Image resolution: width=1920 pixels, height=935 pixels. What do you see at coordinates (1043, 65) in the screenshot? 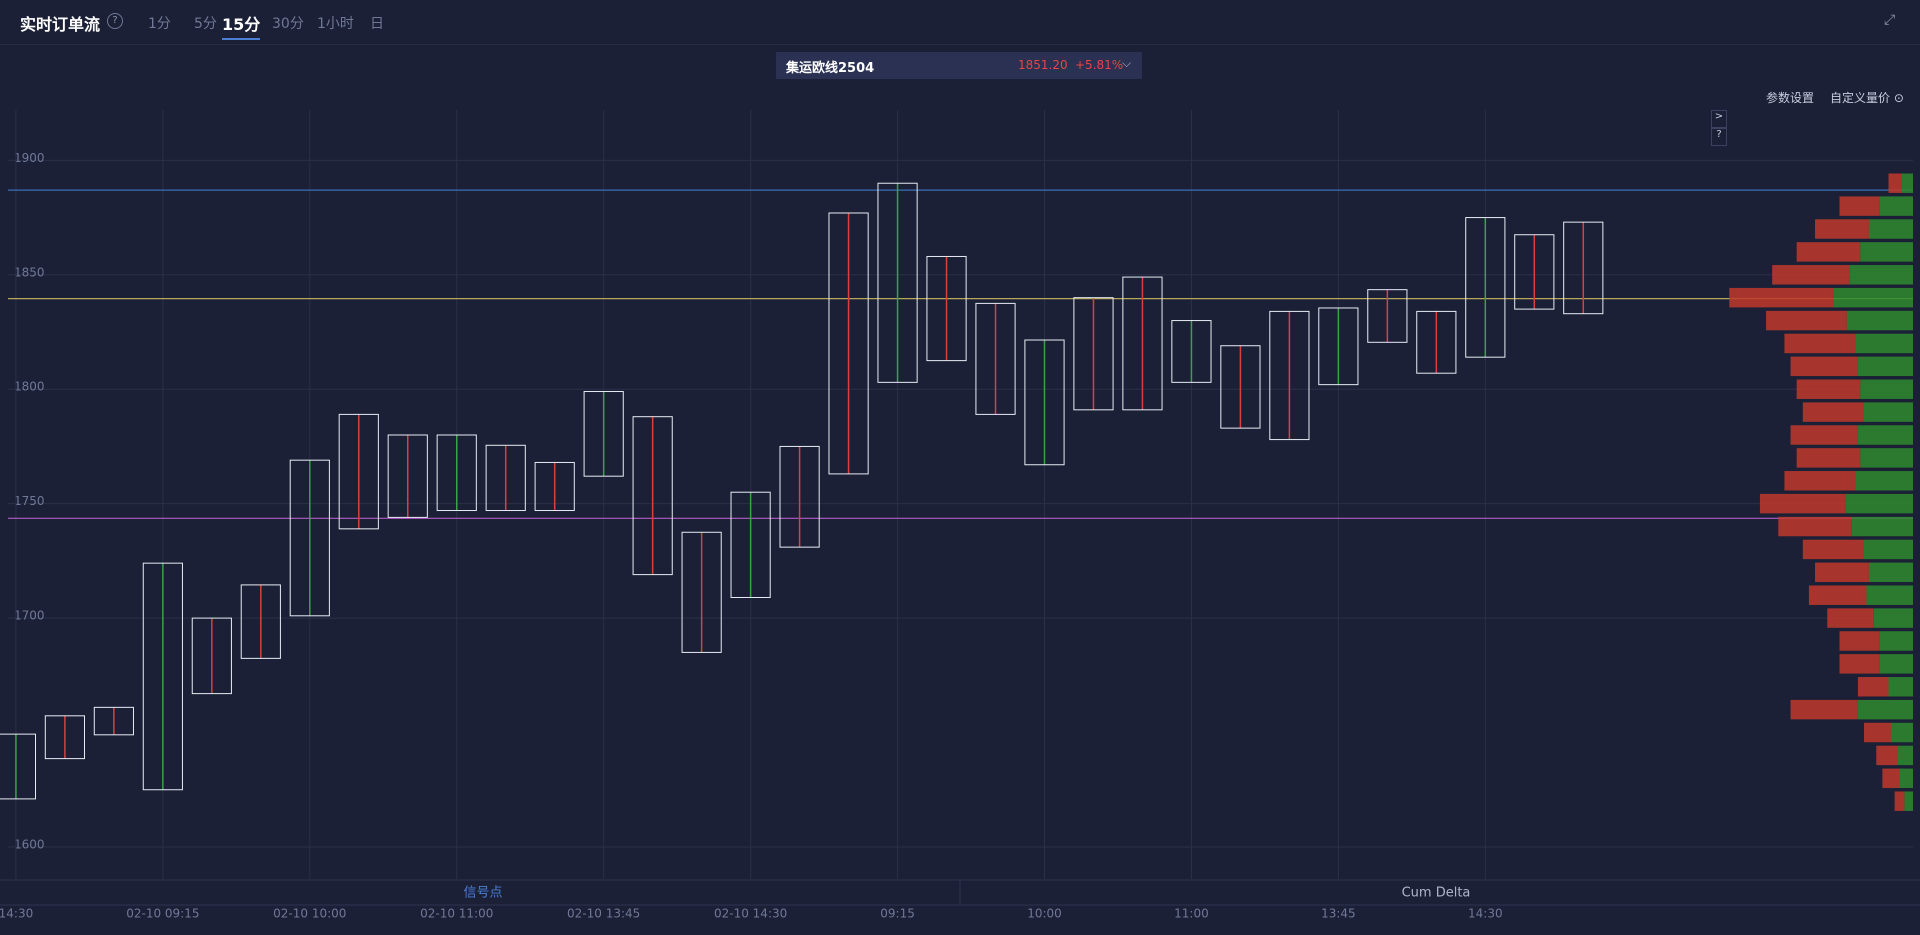
I see `instrument-price: 1851.20` at bounding box center [1043, 65].